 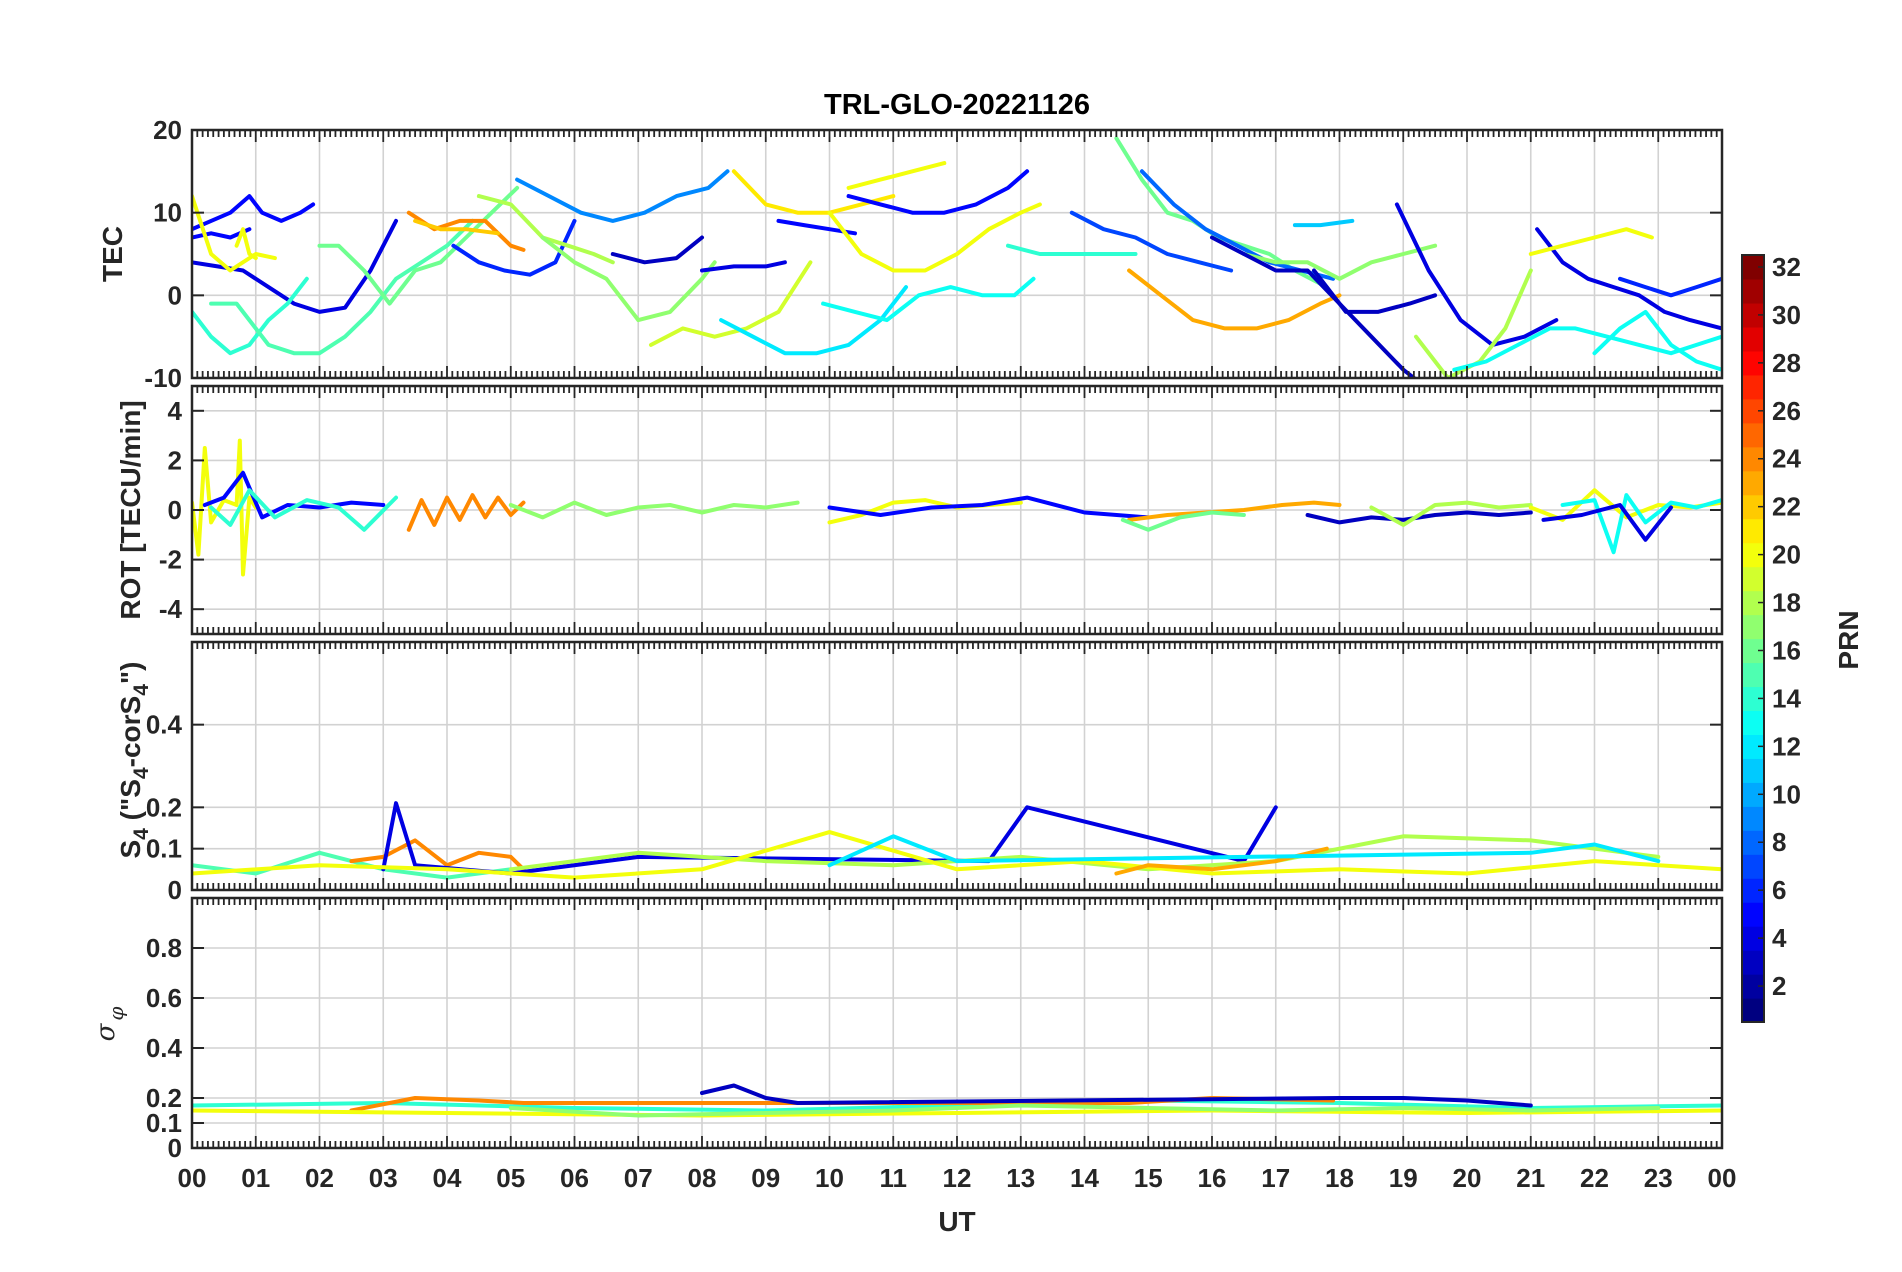 I want to click on s4-ylabel-sub-2: 4, so click(x=141, y=773).